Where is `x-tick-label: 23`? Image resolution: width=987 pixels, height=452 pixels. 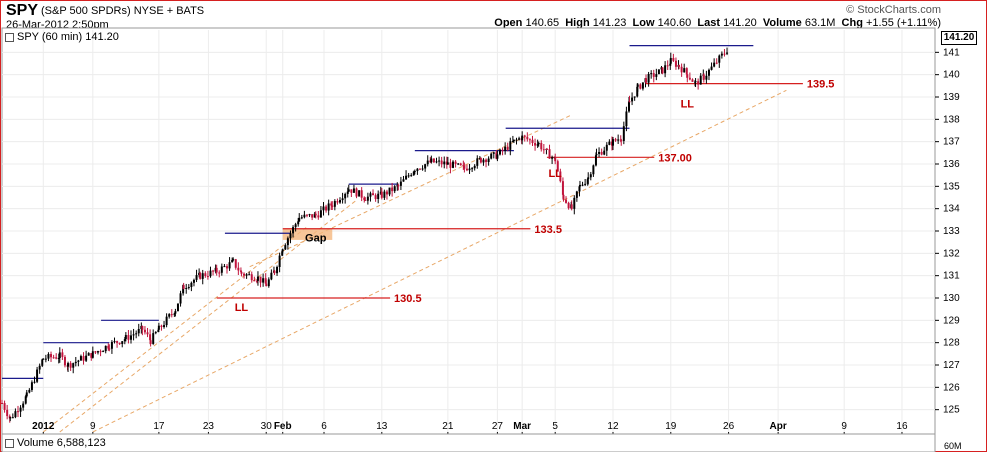
x-tick-label: 23 is located at coordinates (209, 426).